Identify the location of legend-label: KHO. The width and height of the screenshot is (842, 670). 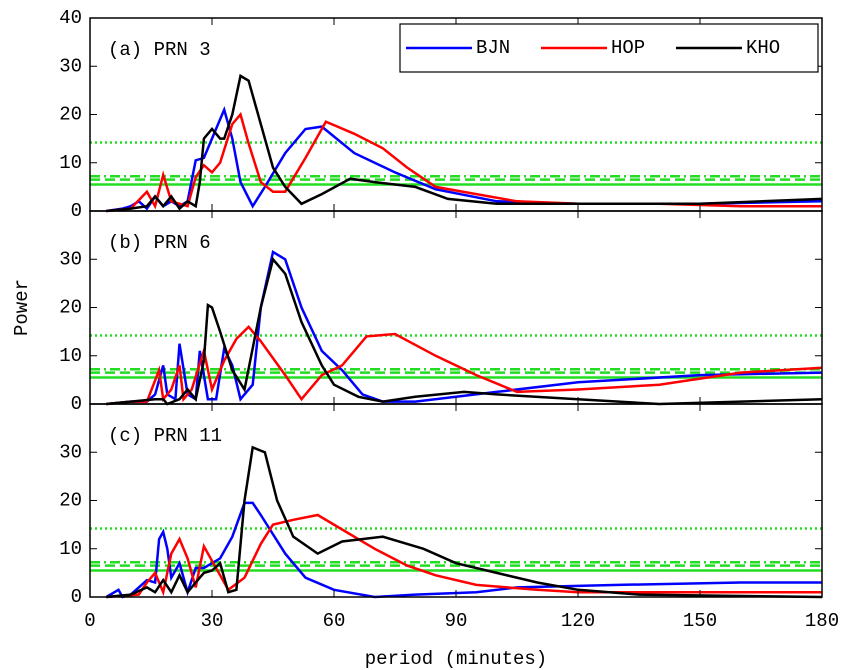
(763, 48).